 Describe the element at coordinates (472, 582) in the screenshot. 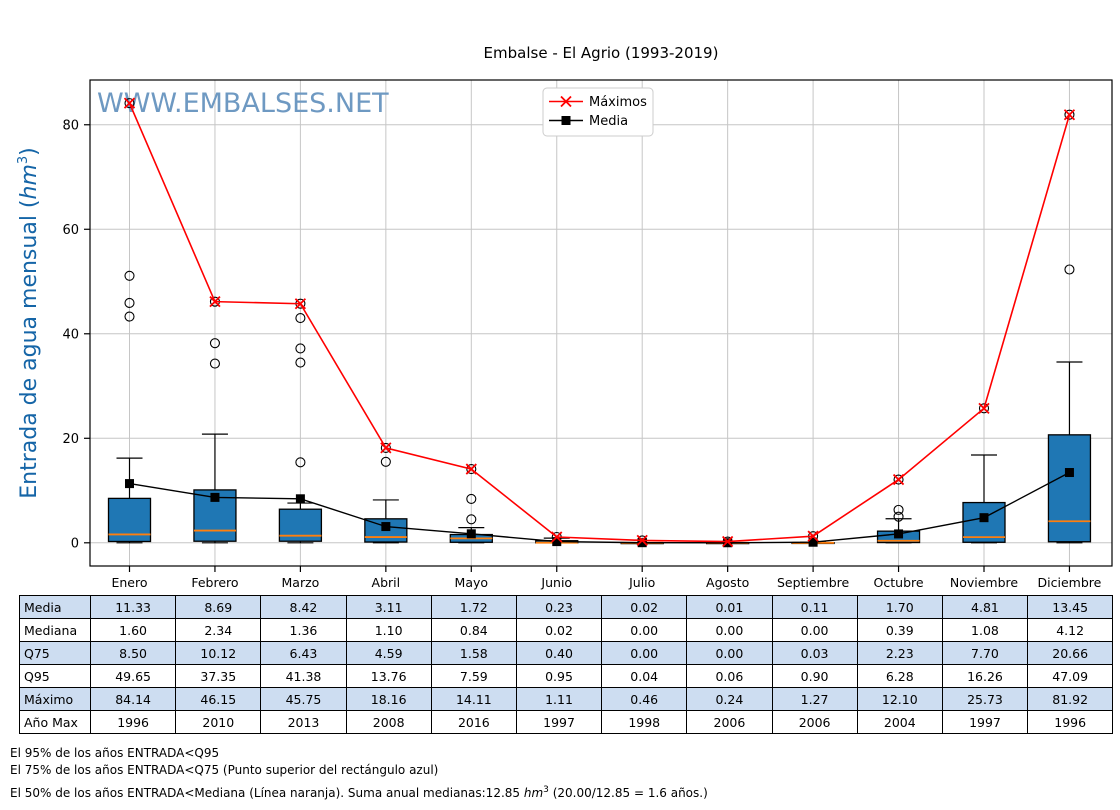

I see `x-tick-label: Mayo` at that location.